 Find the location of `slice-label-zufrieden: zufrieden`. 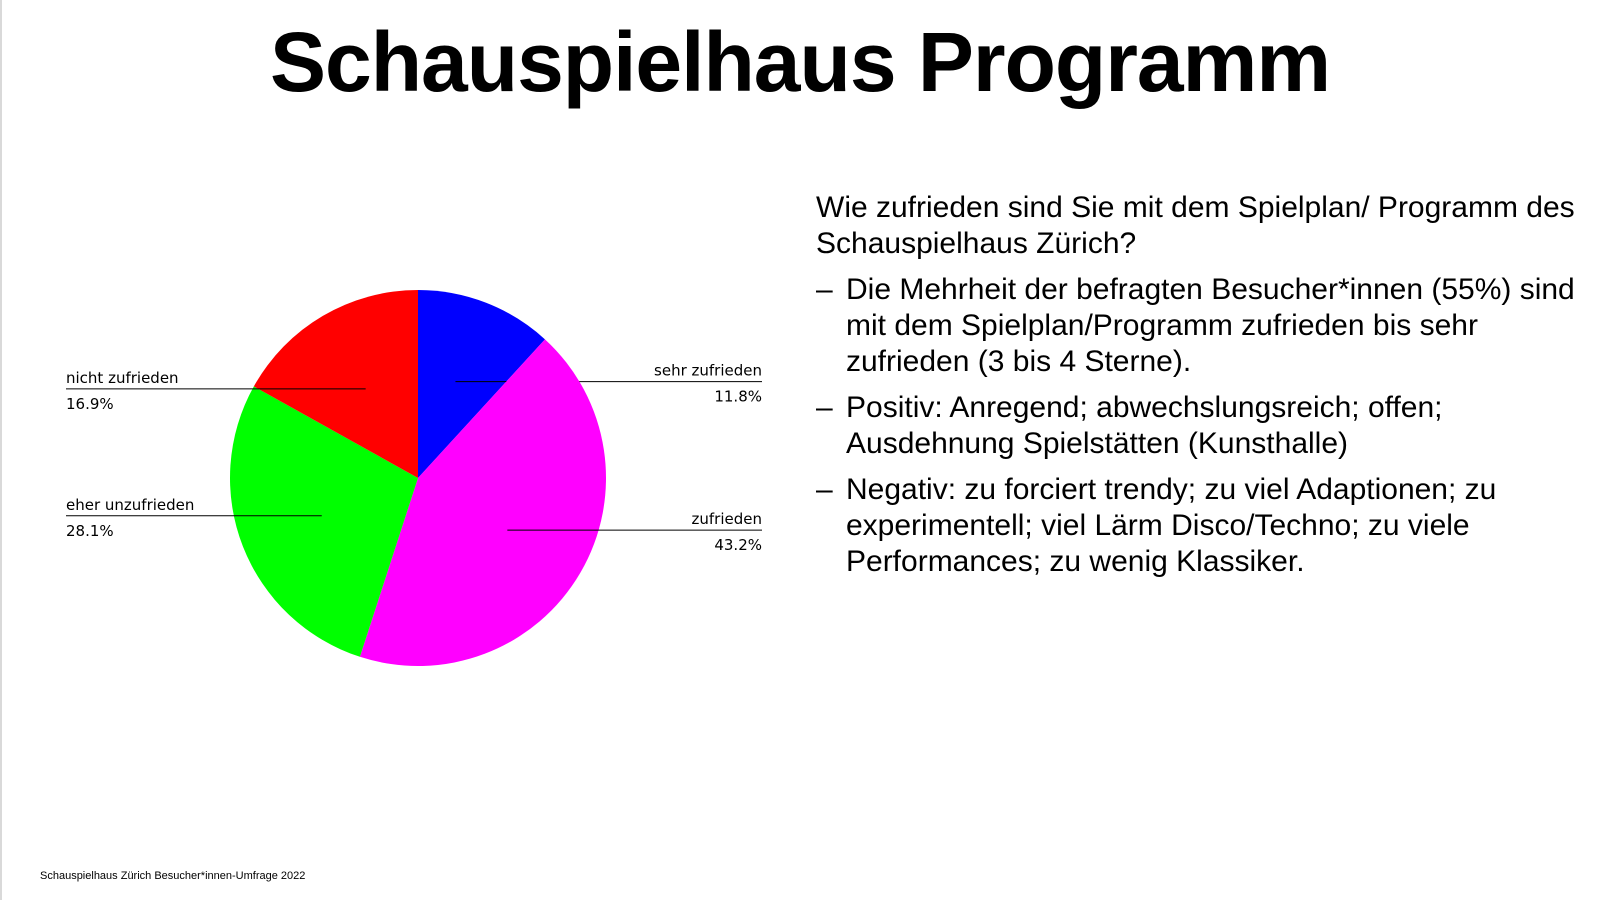

slice-label-zufrieden: zufrieden is located at coordinates (727, 519).